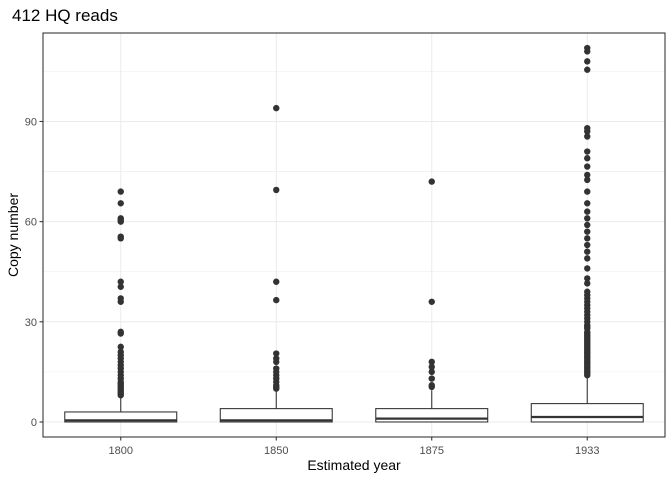 This screenshot has width=672, height=480. I want to click on chart-title: 412 HQ reads, so click(65, 15).